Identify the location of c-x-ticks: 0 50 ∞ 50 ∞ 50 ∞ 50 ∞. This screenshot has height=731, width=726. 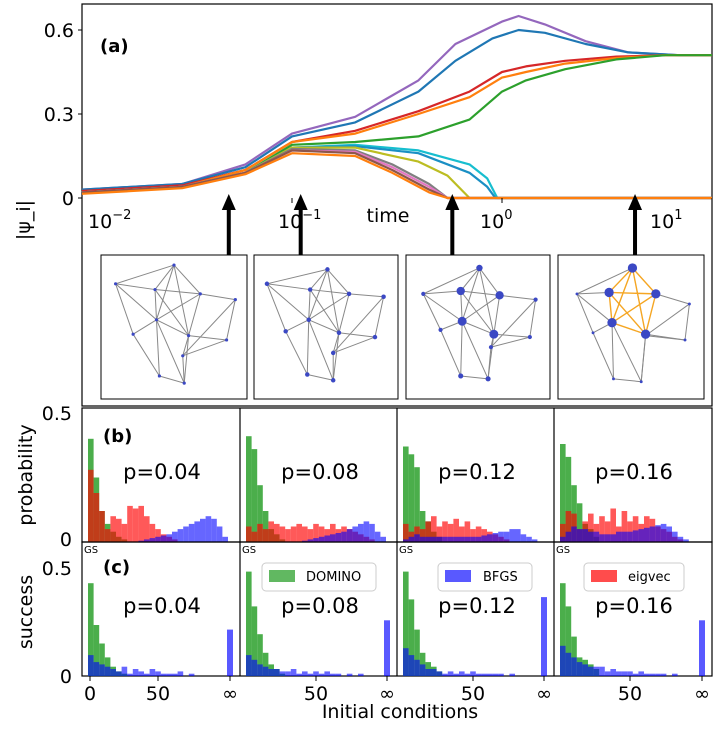
(397, 690).